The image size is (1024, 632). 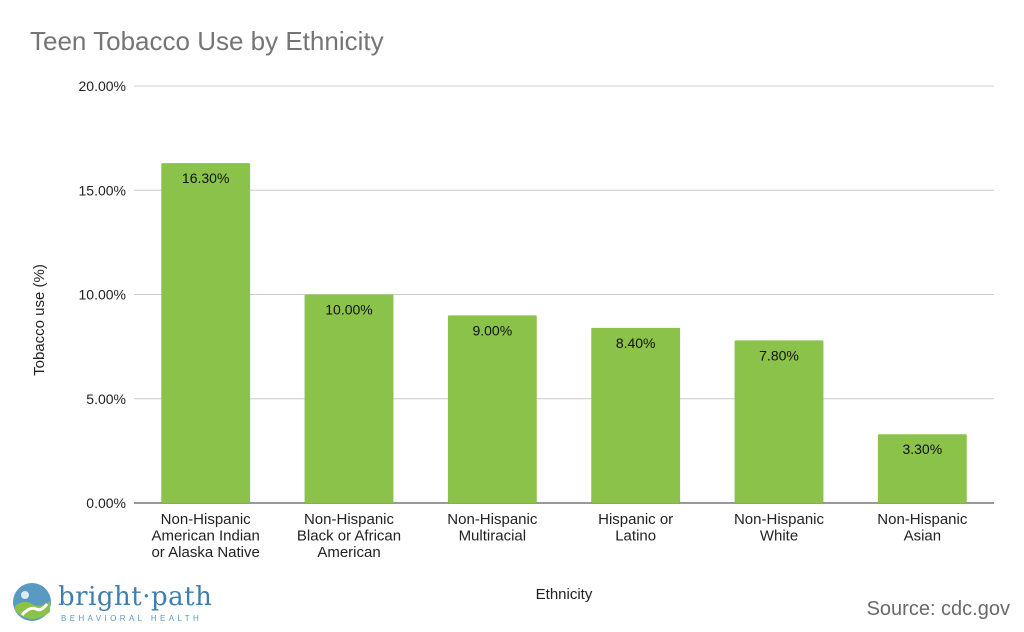 What do you see at coordinates (106, 399) in the screenshot?
I see `y-tick-label: 5.00%` at bounding box center [106, 399].